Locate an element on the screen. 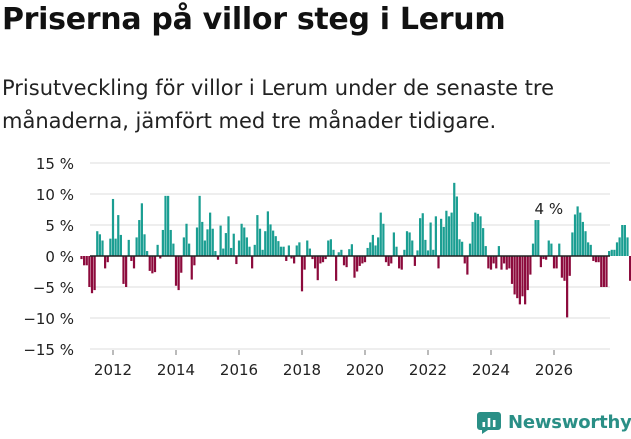 This screenshot has width=631, height=439. y-tick-label: 0 % is located at coordinates (59, 257).